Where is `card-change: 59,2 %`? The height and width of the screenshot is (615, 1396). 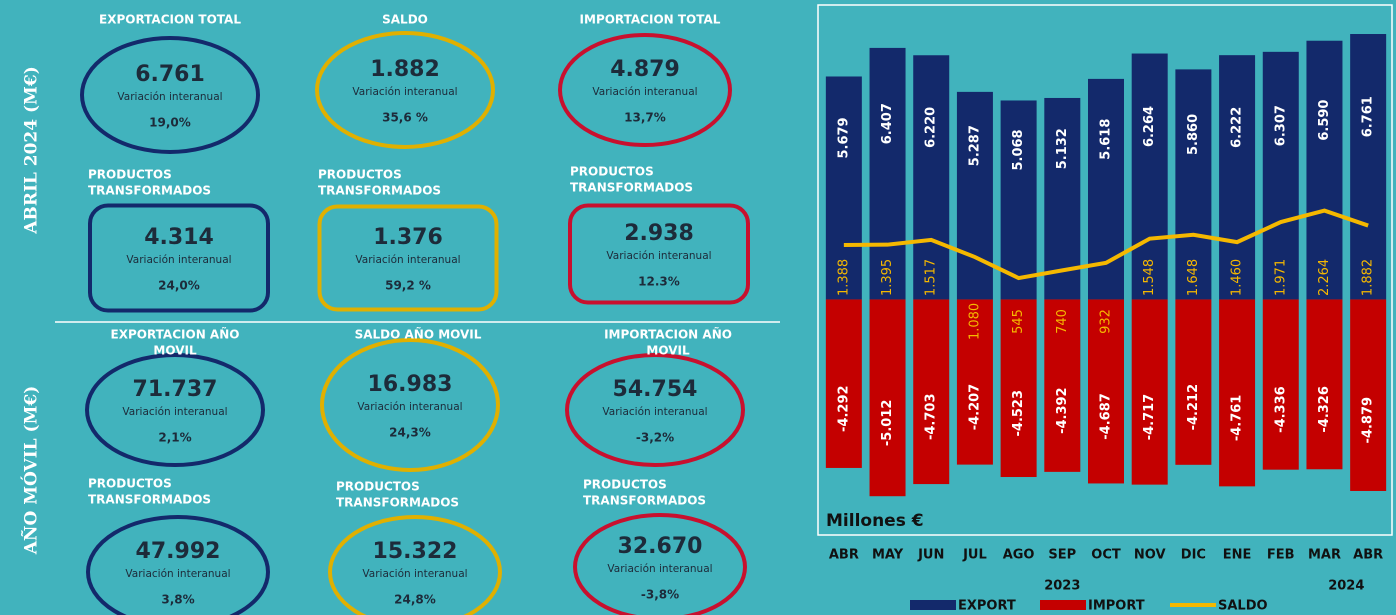
card-change: 59,2 % is located at coordinates (408, 286).